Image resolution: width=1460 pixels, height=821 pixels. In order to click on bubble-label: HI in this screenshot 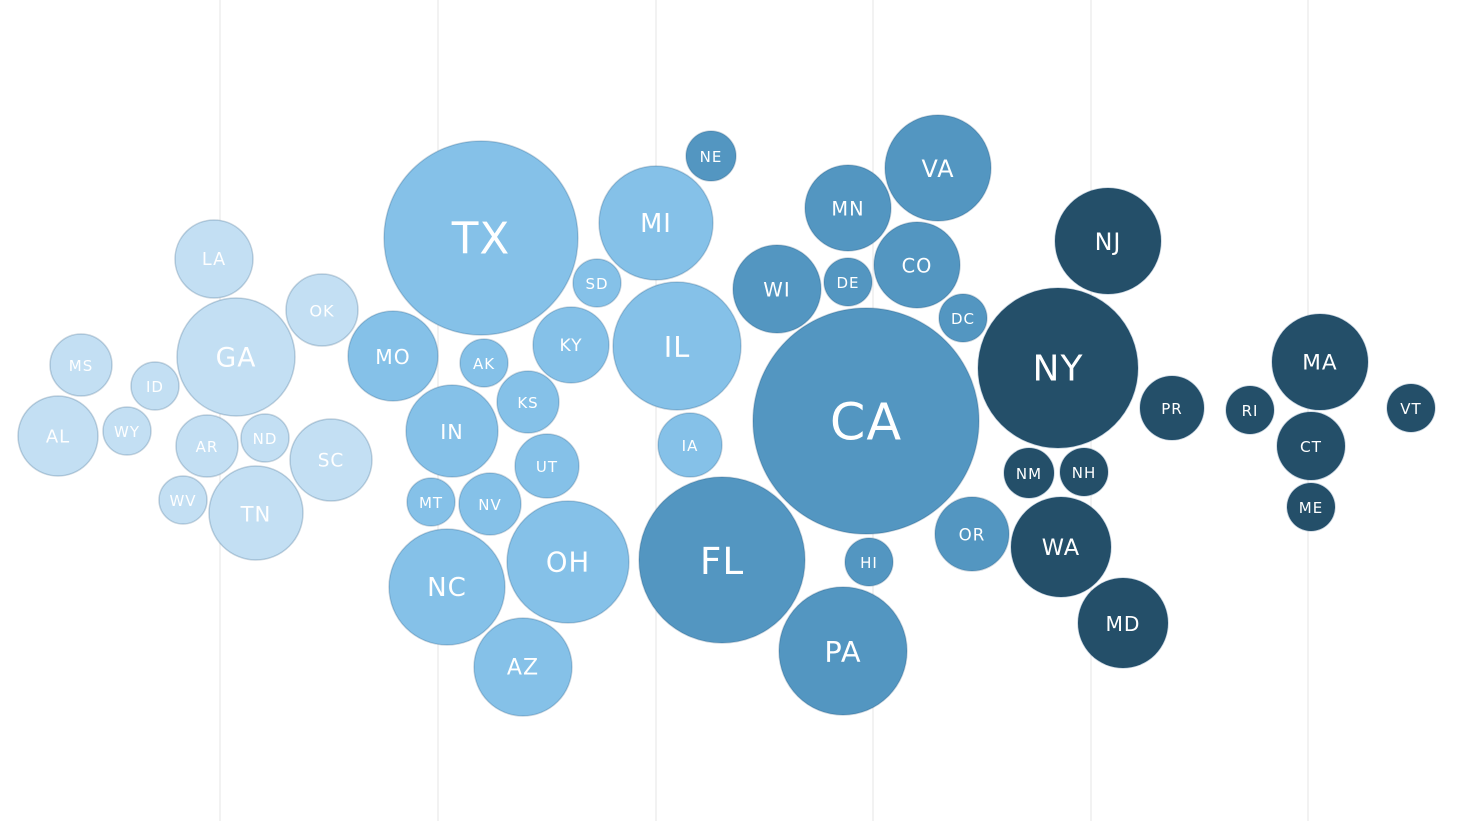, I will do `click(869, 563)`.